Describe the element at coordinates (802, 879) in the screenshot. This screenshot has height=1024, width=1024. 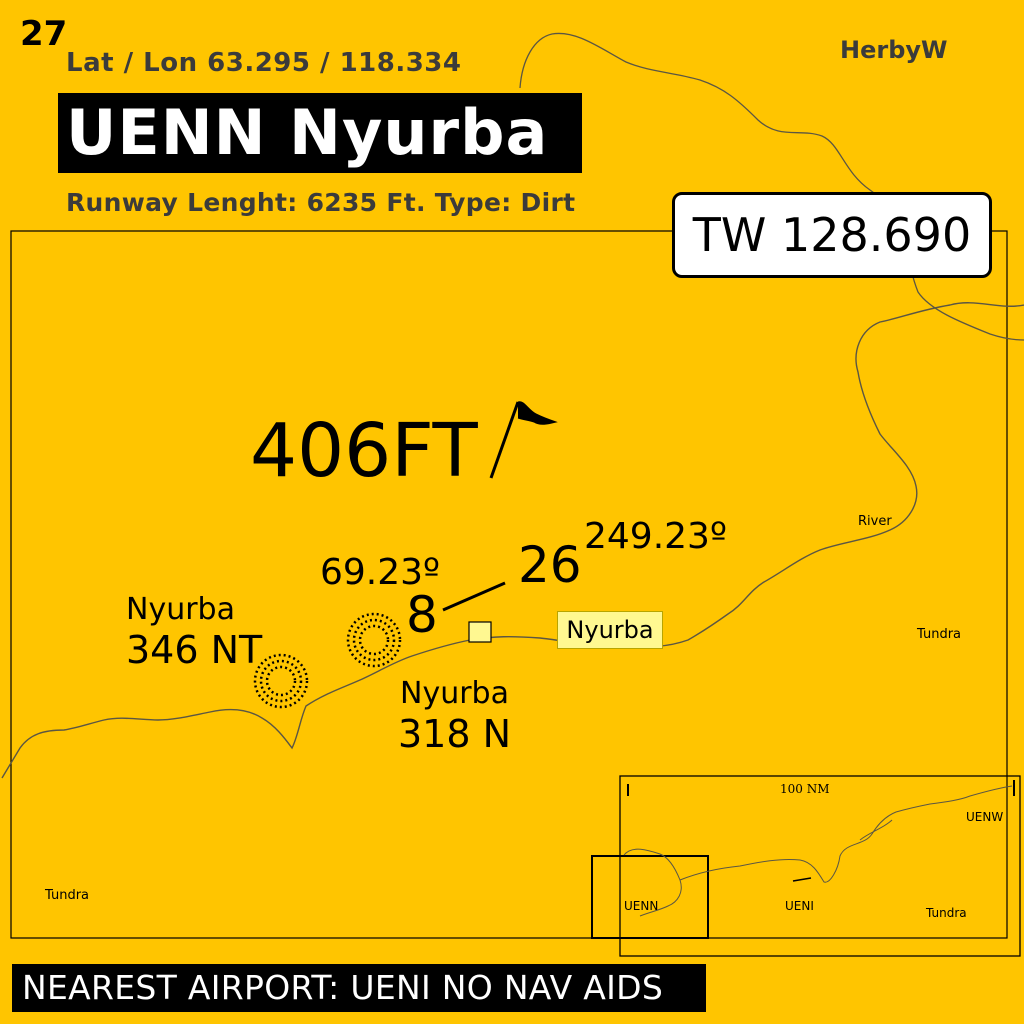
I see `inset-ueni-runway` at that location.